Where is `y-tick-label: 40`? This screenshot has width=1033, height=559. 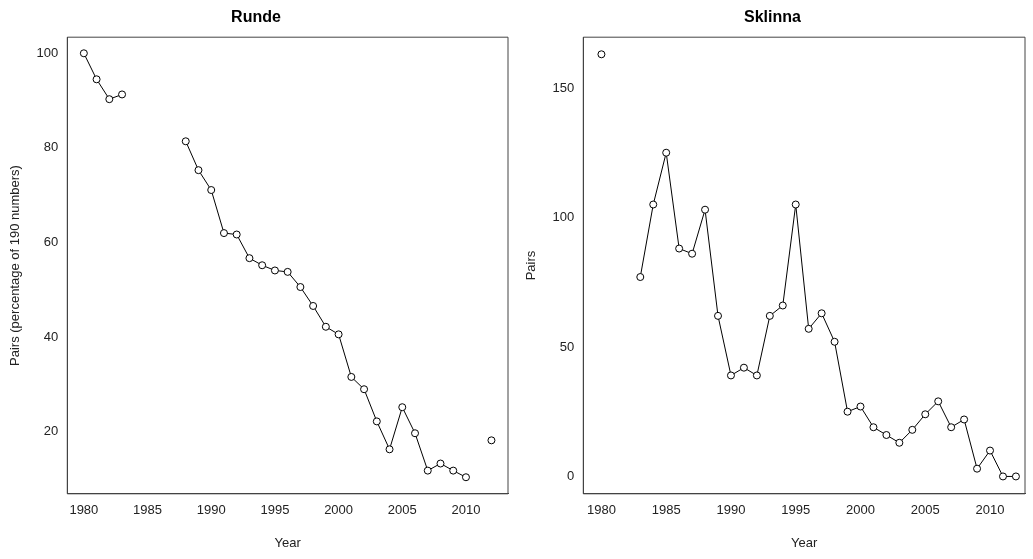
y-tick-label: 40 is located at coordinates (51, 336).